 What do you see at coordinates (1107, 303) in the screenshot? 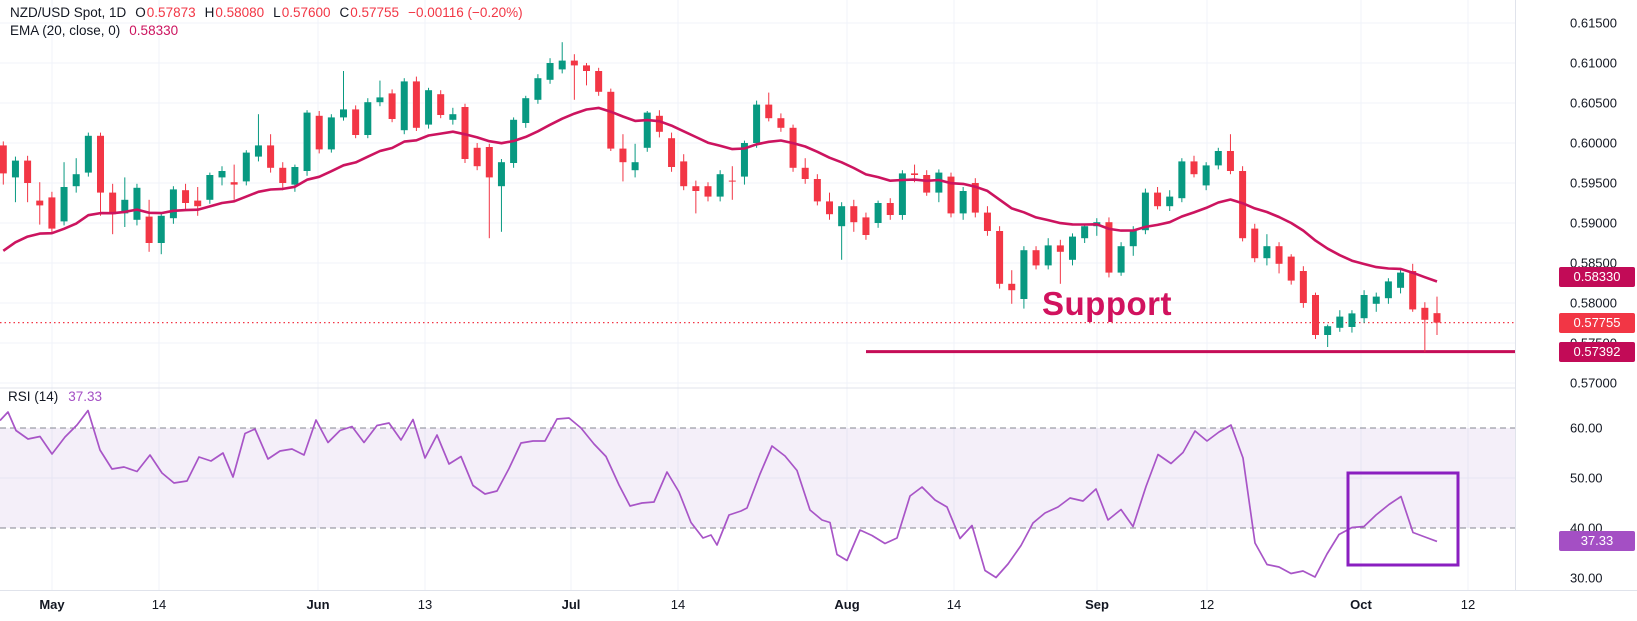
I see `support-annotation-label: Support` at bounding box center [1107, 303].